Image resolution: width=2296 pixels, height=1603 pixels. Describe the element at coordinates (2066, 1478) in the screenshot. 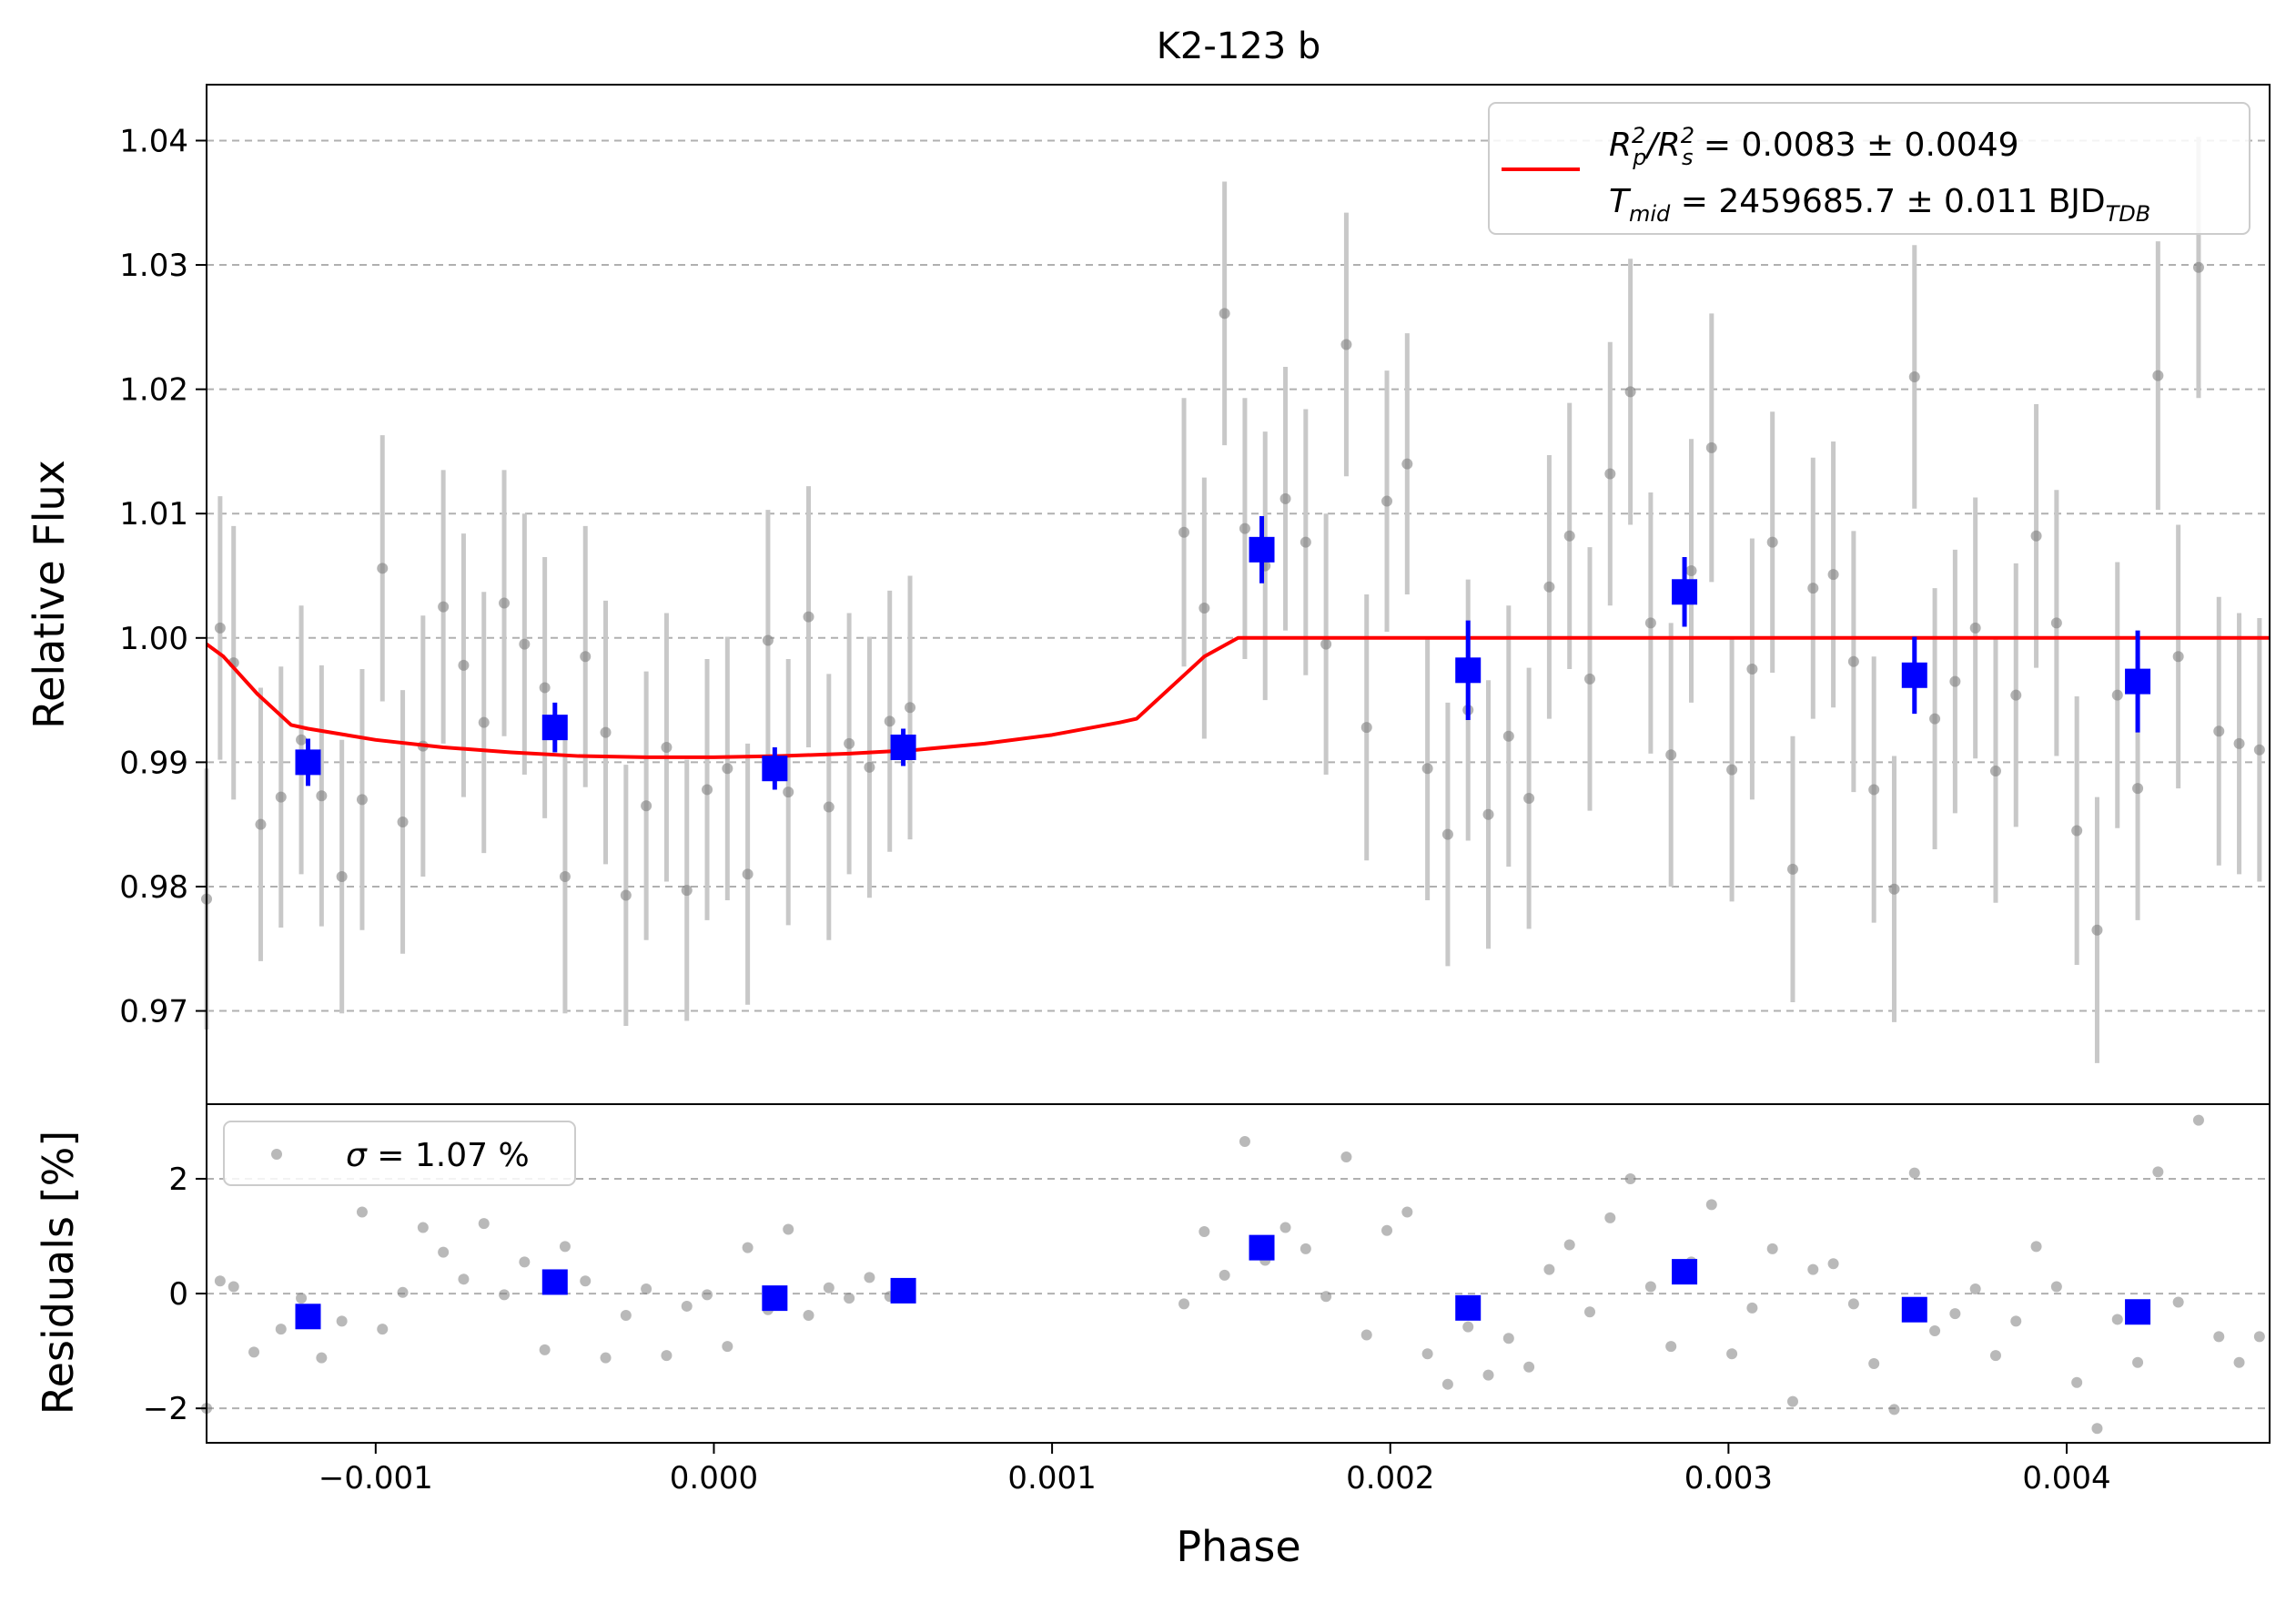

I see `x-tick-label: 0.004` at that location.